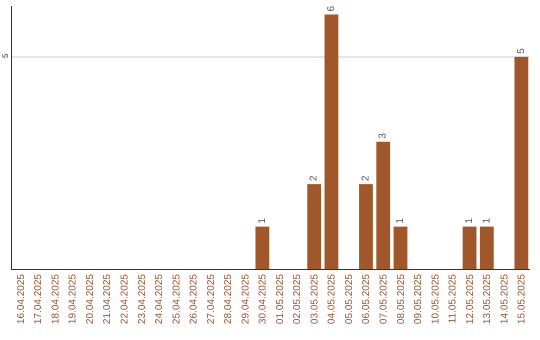 This screenshot has height=340, width=540. What do you see at coordinates (383, 135) in the screenshot?
I see `data-label: 3` at bounding box center [383, 135].